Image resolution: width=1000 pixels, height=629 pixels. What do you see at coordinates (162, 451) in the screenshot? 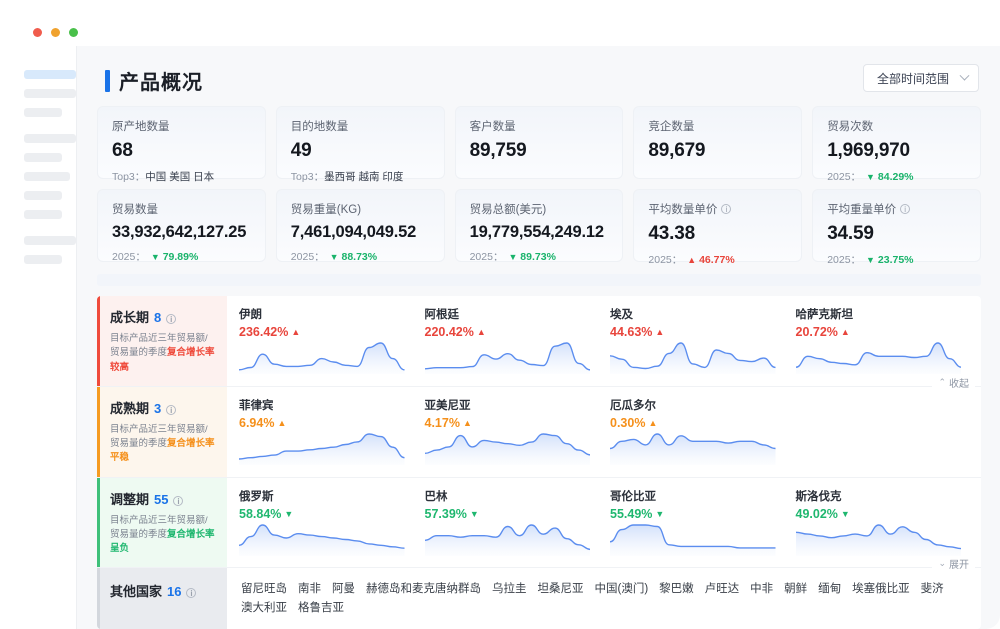
I see `stage-description-highlight: 复合增长率平稳` at bounding box center [162, 451].